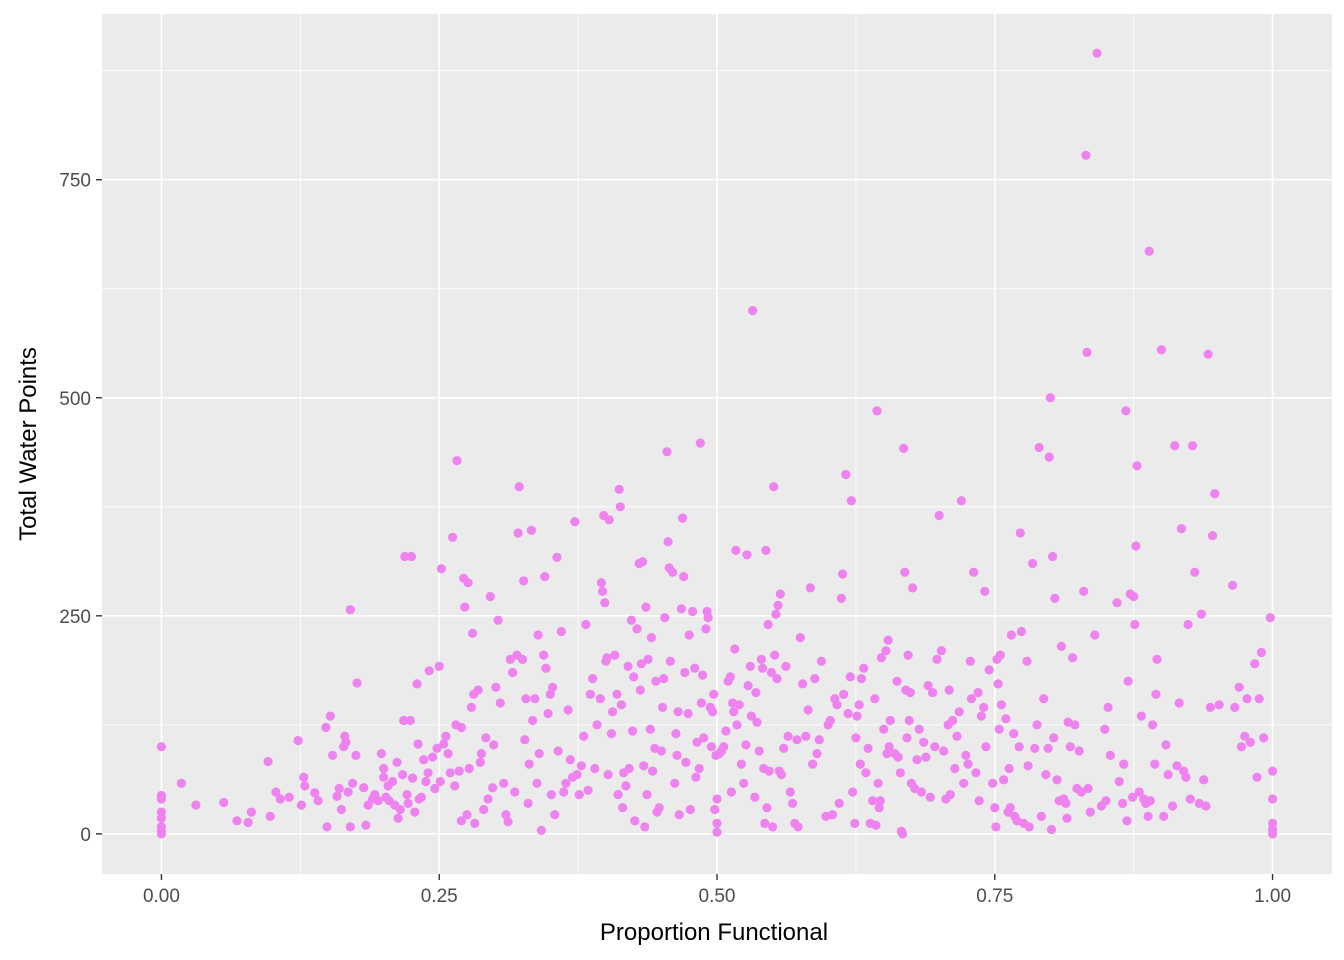 The width and height of the screenshot is (1344, 960). Describe the element at coordinates (75, 617) in the screenshot. I see `y-tick-label: 250` at that location.